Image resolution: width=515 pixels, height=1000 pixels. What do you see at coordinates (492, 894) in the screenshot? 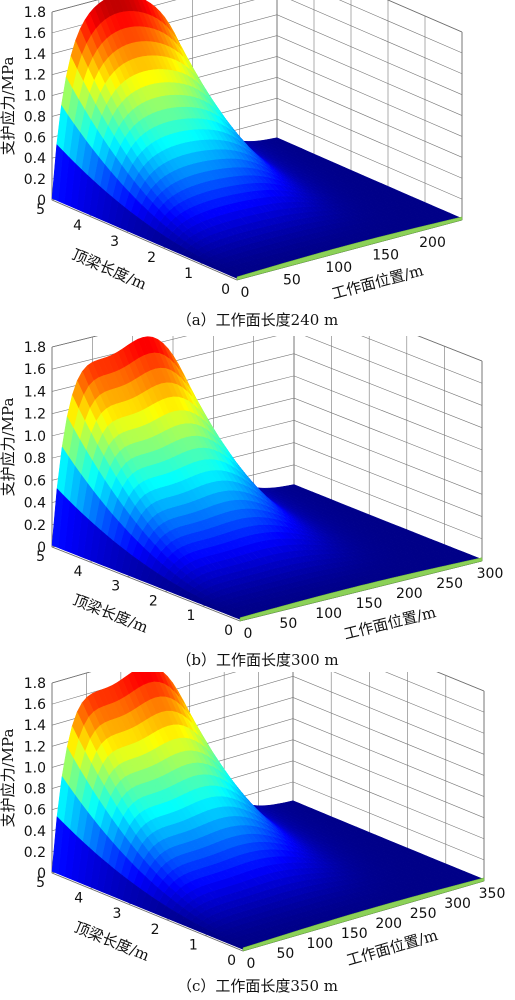
I see `x-tick-label: 350` at bounding box center [492, 894].